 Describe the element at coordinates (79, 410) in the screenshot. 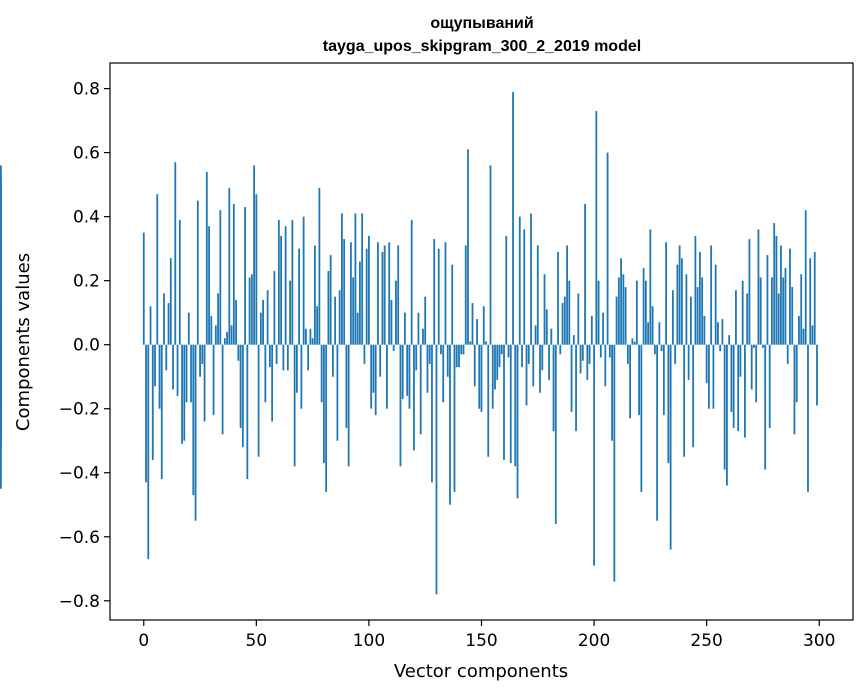

I see `y-tick-label: −0.2` at that location.